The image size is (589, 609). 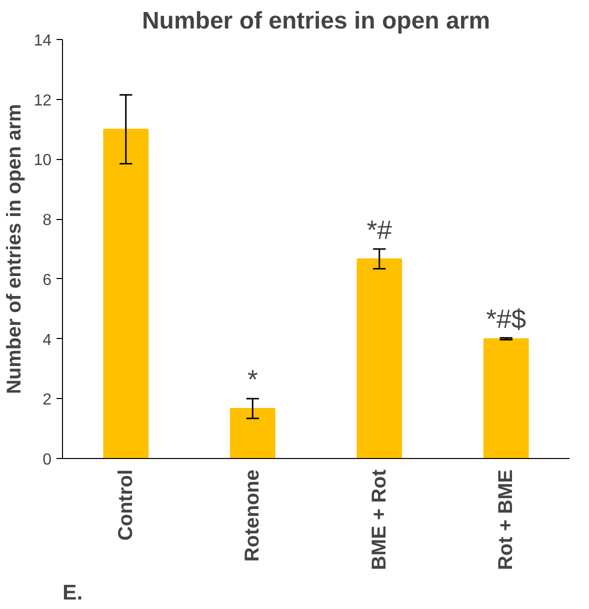 What do you see at coordinates (252, 379) in the screenshot?
I see `annotation: *` at bounding box center [252, 379].